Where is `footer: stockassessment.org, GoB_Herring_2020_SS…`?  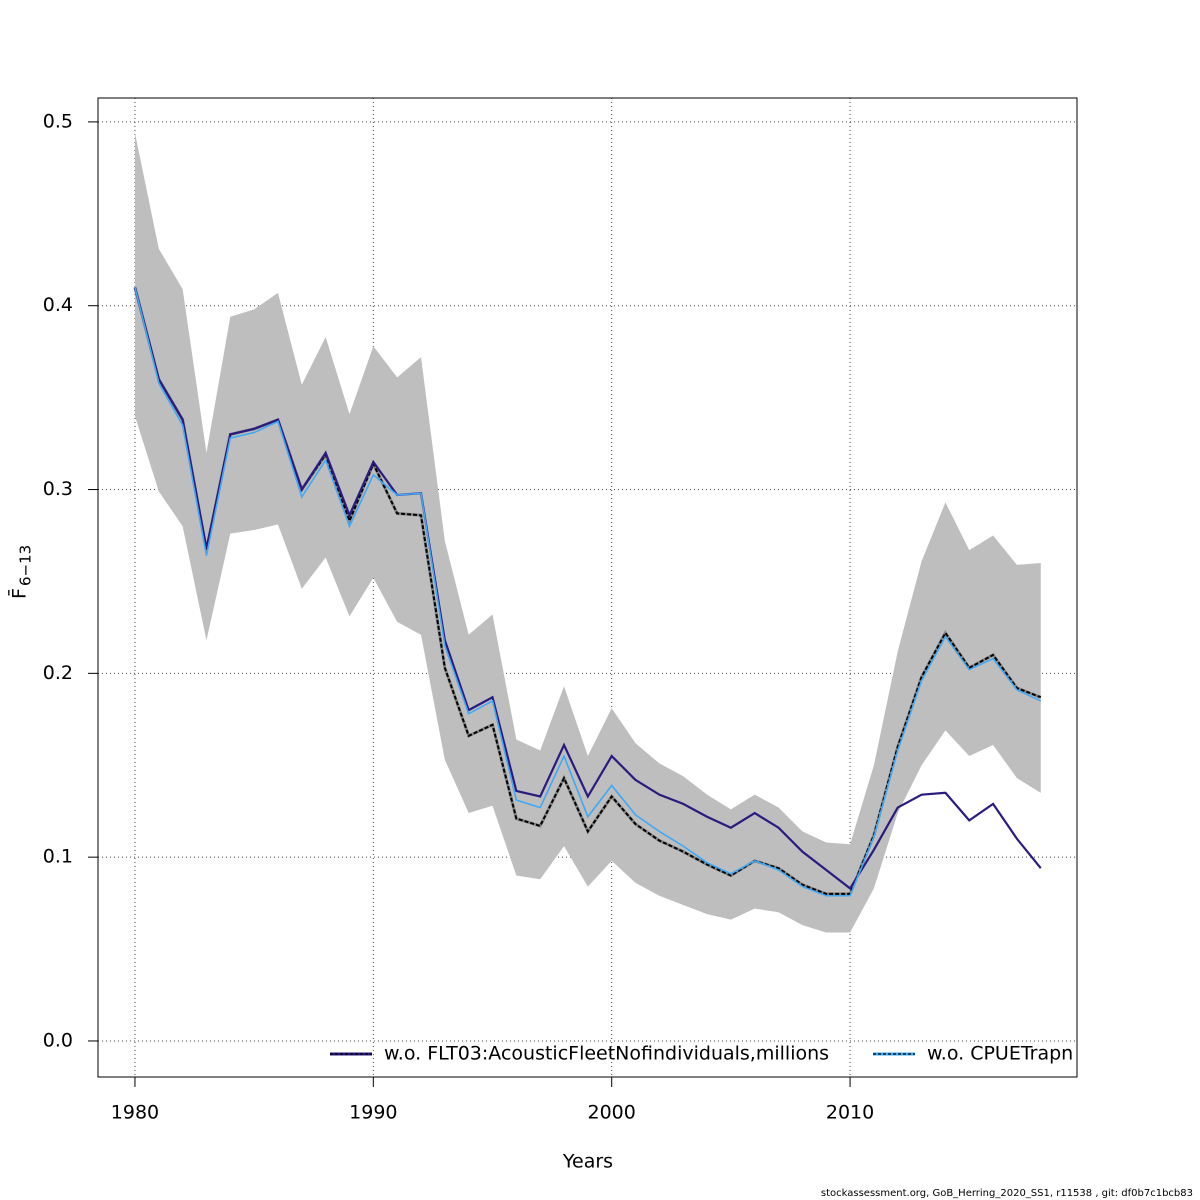 footer: stockassessment.org, GoB_Herring_2020_SS… is located at coordinates (1007, 1193).